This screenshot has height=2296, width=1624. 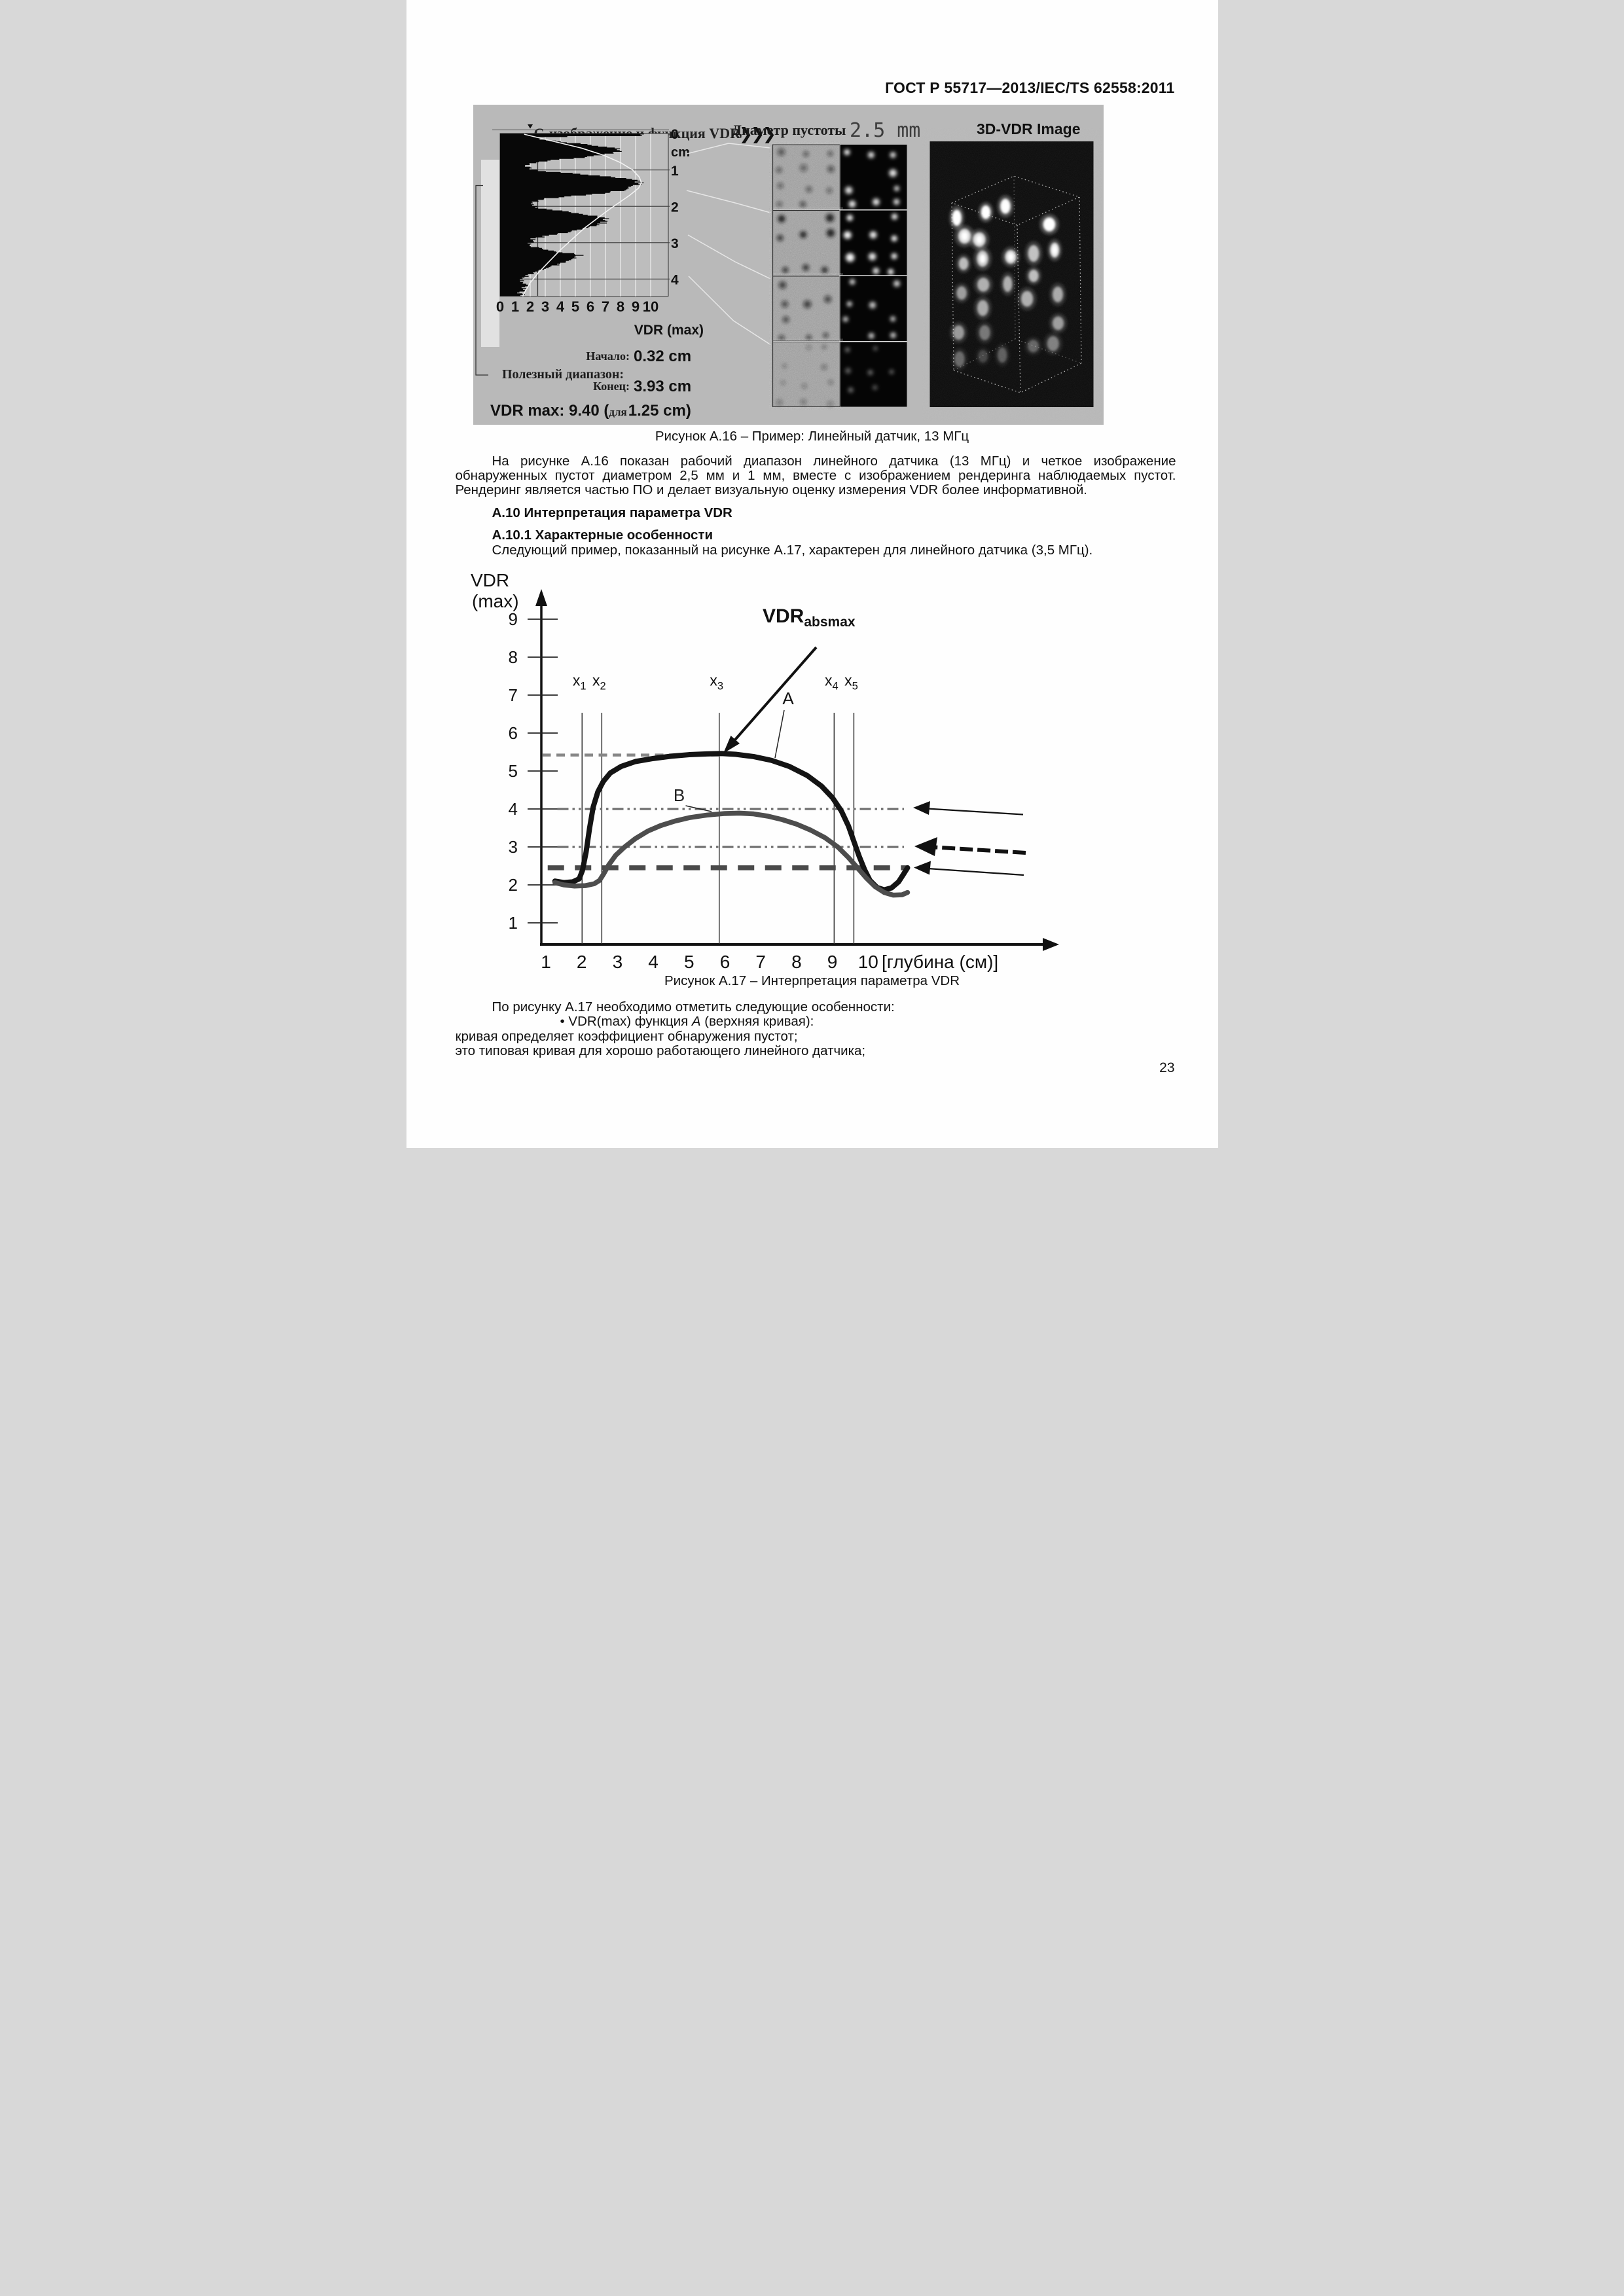 I want to click on triple-chevron-icon: ❯❯❯, so click(x=756, y=133).